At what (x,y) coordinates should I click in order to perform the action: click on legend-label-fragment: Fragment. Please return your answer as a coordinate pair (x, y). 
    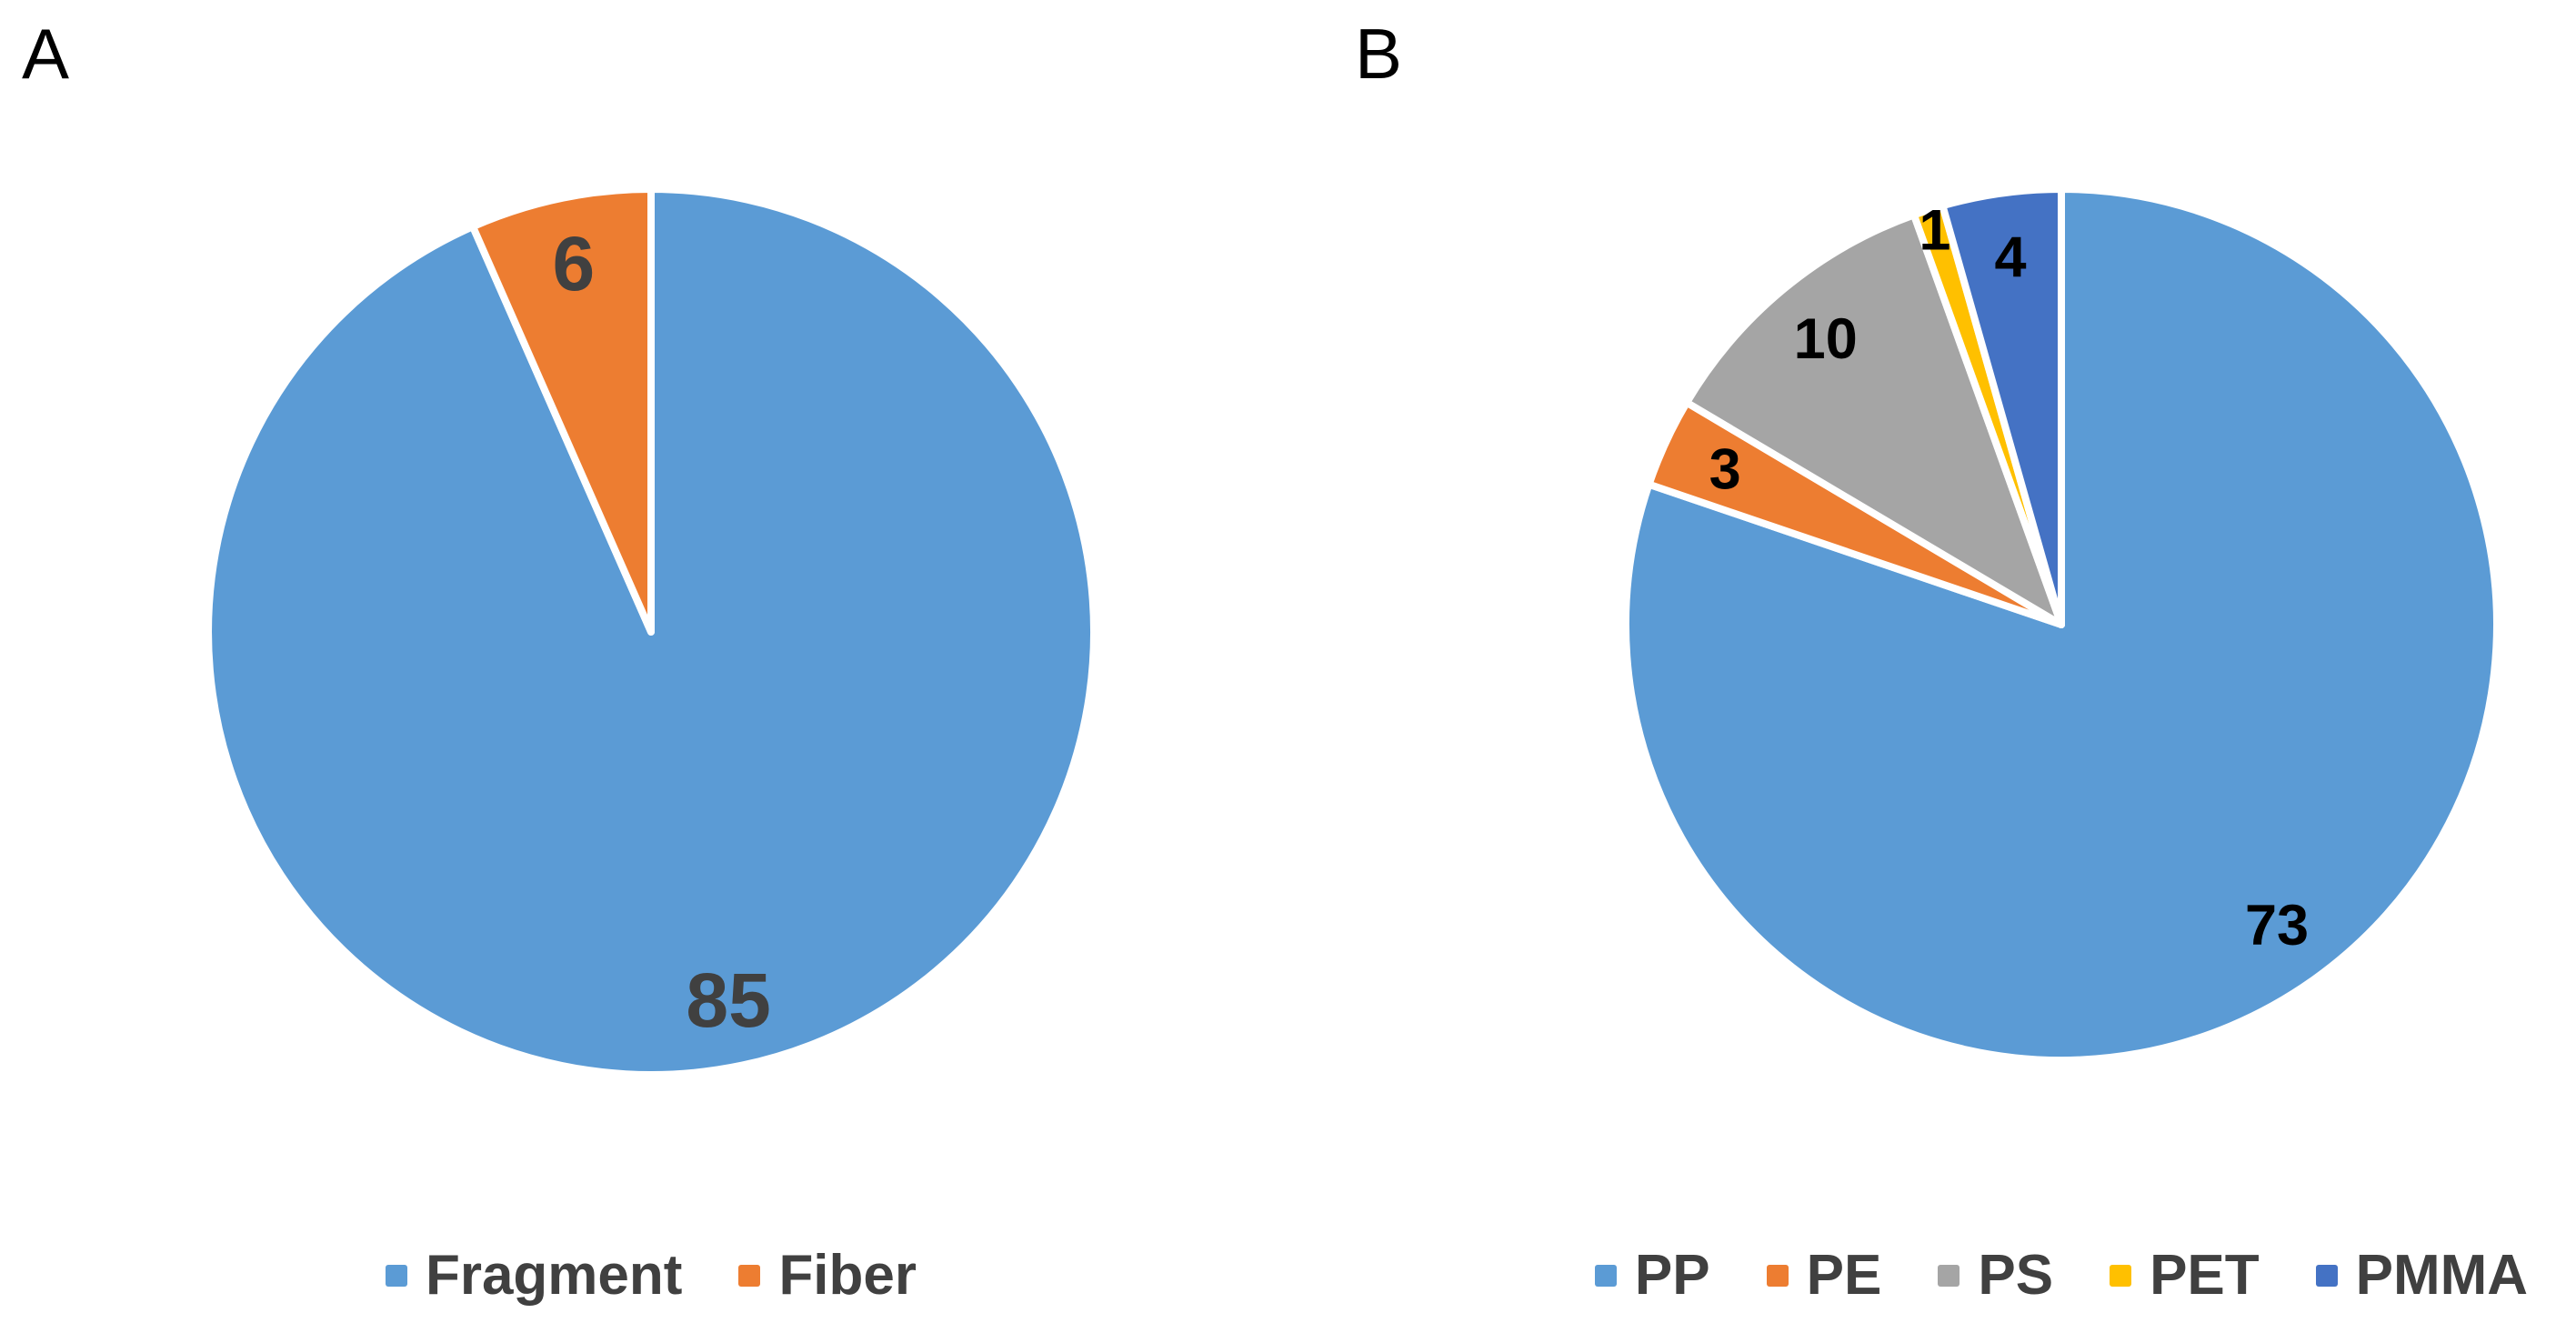
    Looking at the image, I should click on (554, 1275).